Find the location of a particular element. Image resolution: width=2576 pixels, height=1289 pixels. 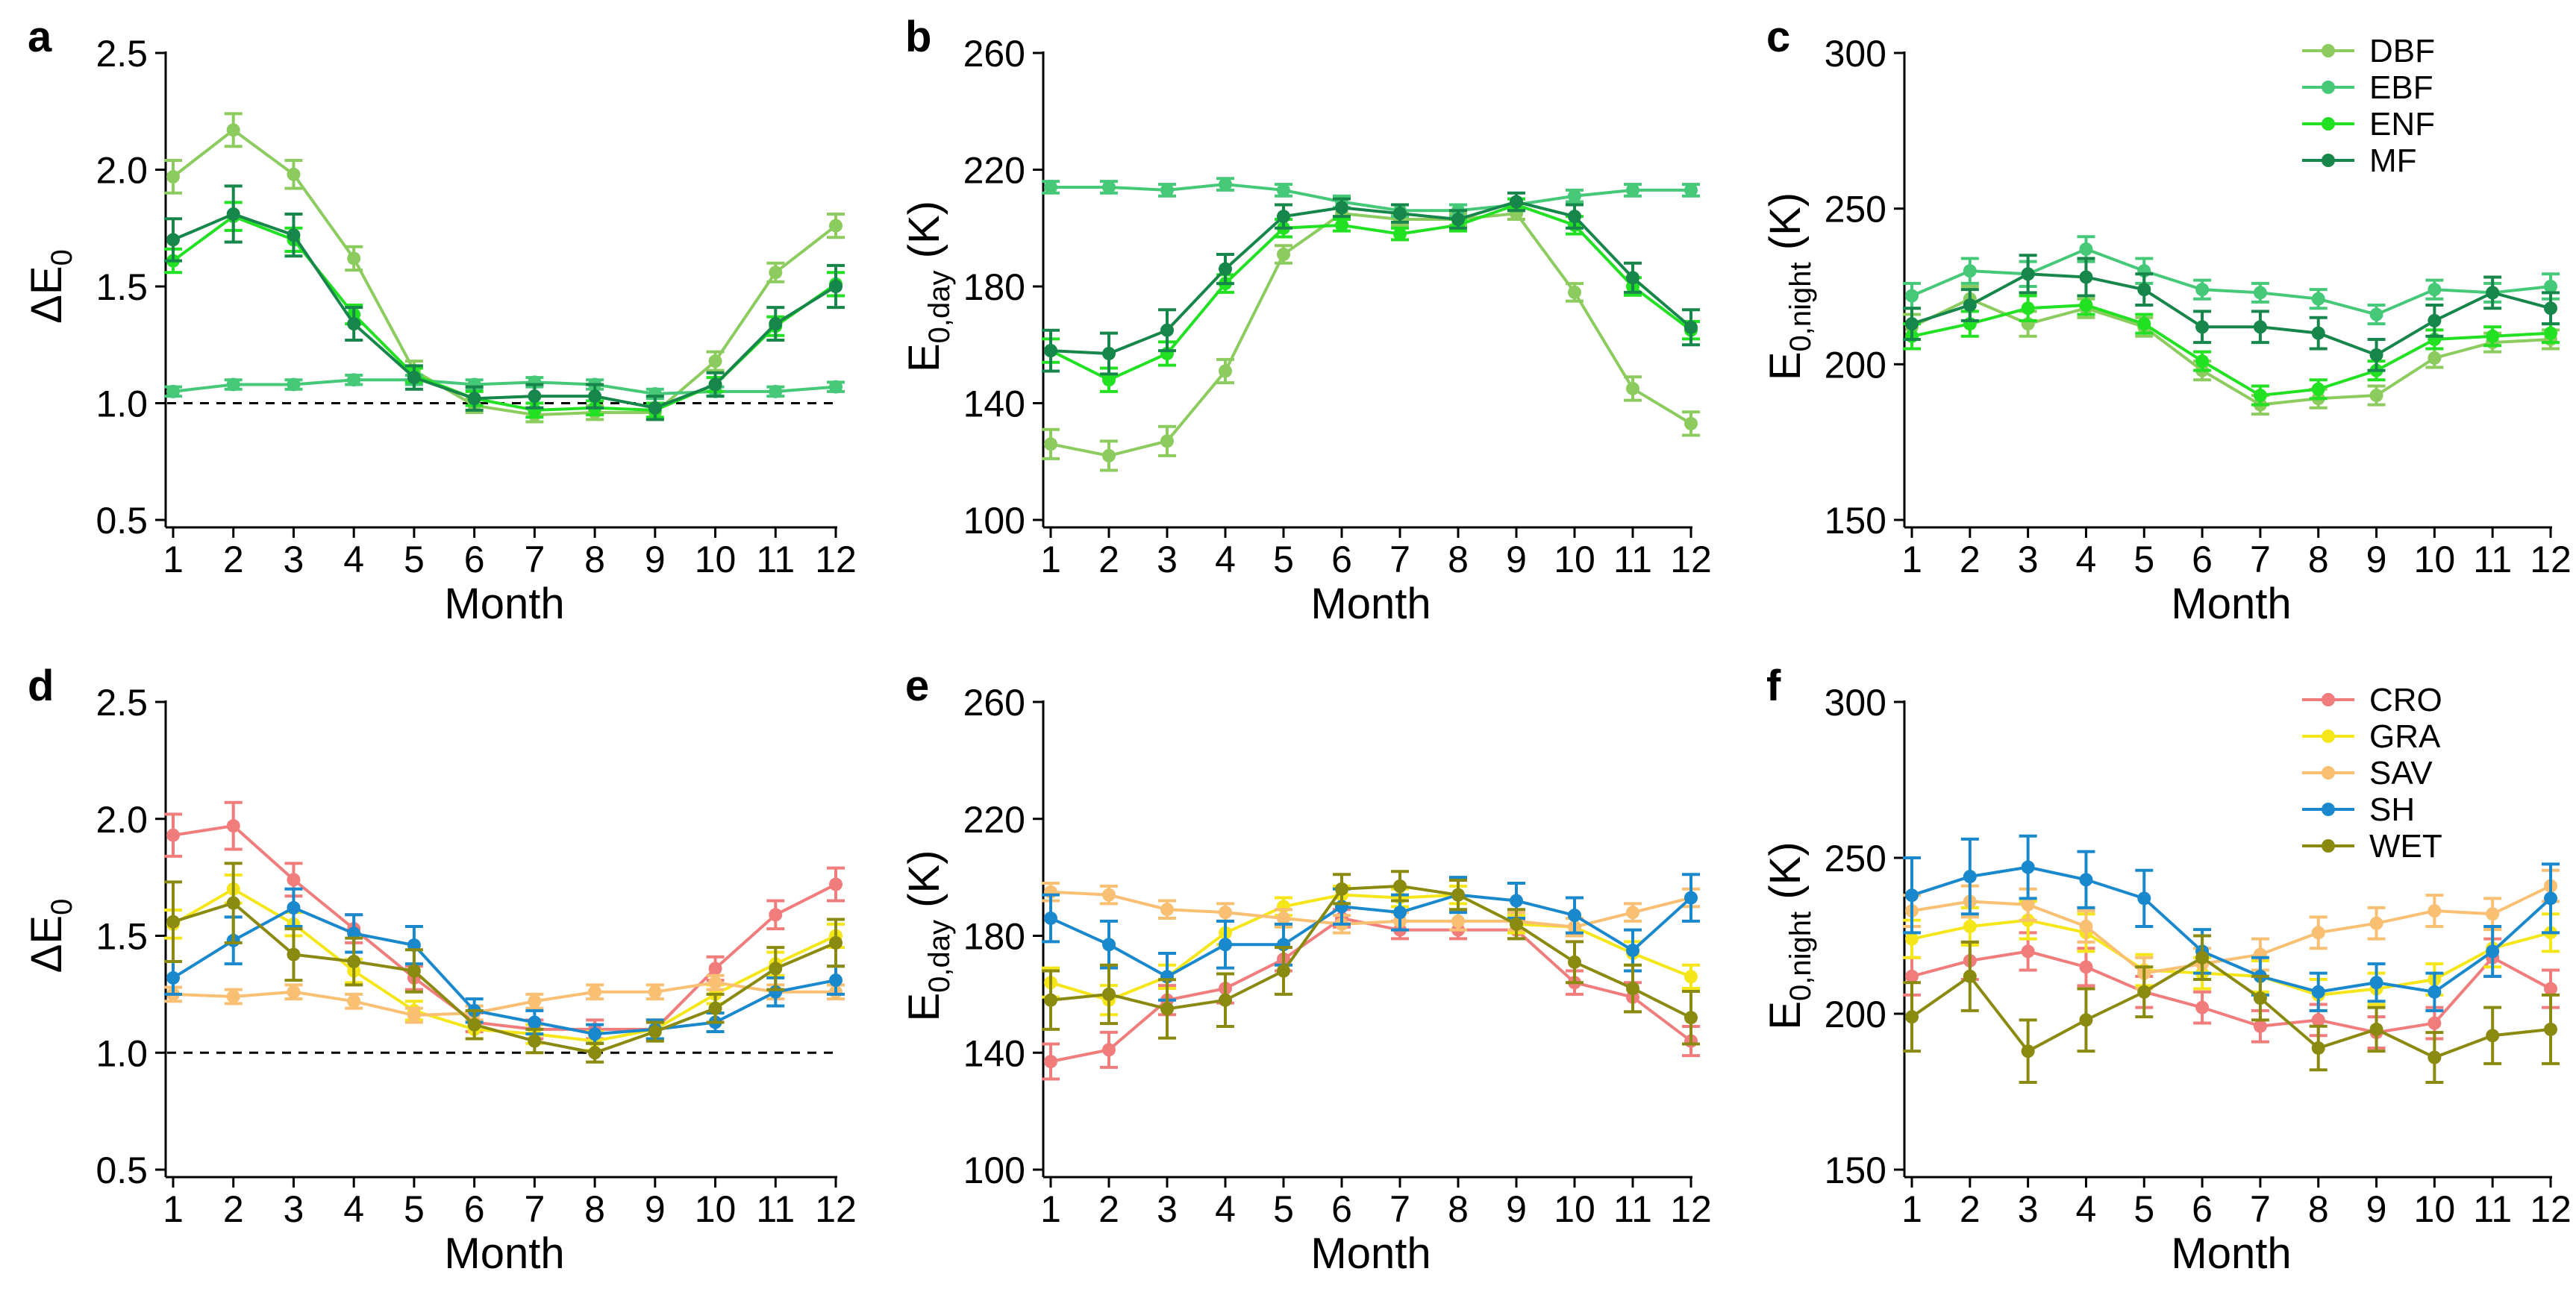

x-tick-label: 2 is located at coordinates (233, 559).